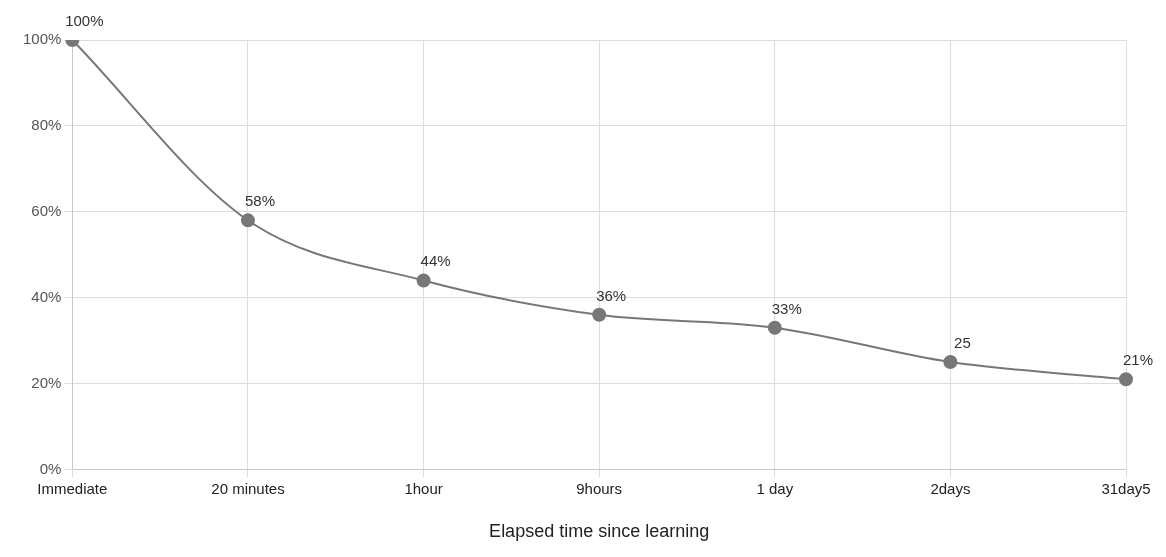  What do you see at coordinates (42, 39) in the screenshot?
I see `y-tick-label: 100%` at bounding box center [42, 39].